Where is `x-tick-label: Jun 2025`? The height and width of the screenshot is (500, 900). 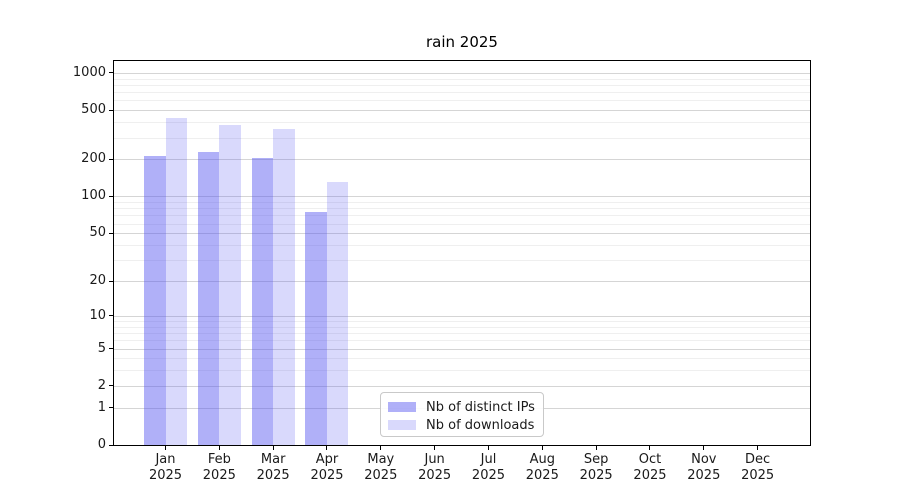
x-tick-label: Jun 2025 is located at coordinates (435, 468).